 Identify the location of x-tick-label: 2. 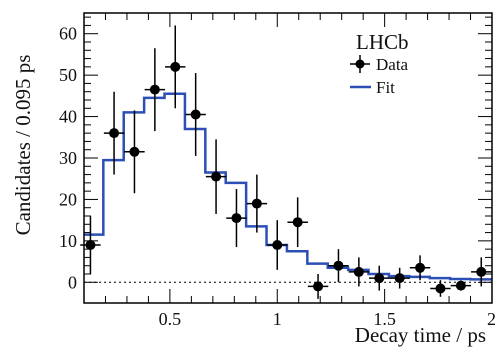
(491, 319).